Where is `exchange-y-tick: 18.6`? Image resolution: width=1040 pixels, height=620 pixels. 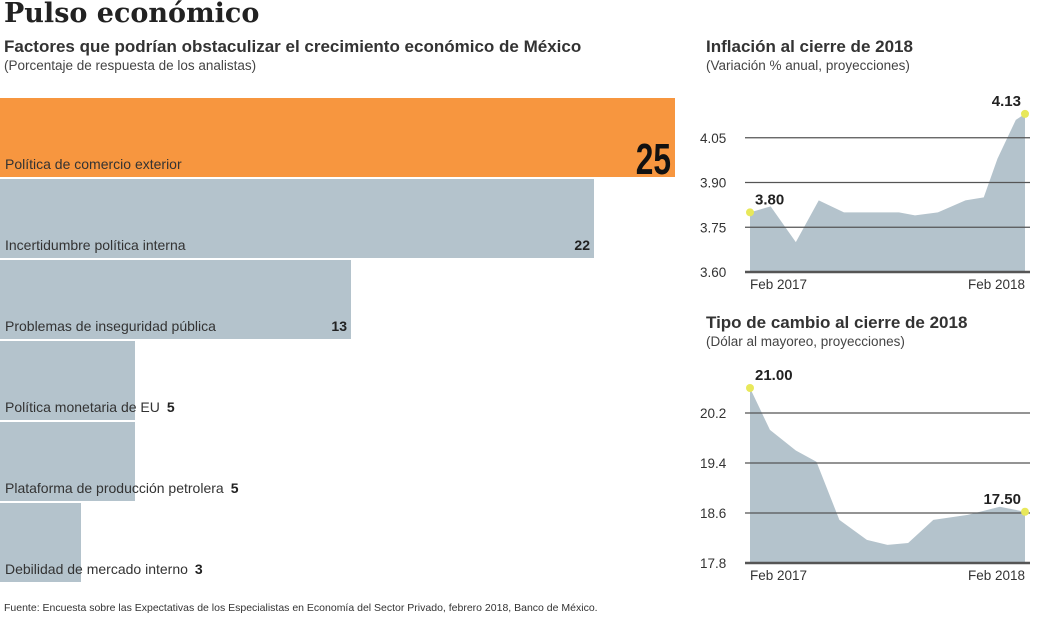 exchange-y-tick: 18.6 is located at coordinates (713, 513).